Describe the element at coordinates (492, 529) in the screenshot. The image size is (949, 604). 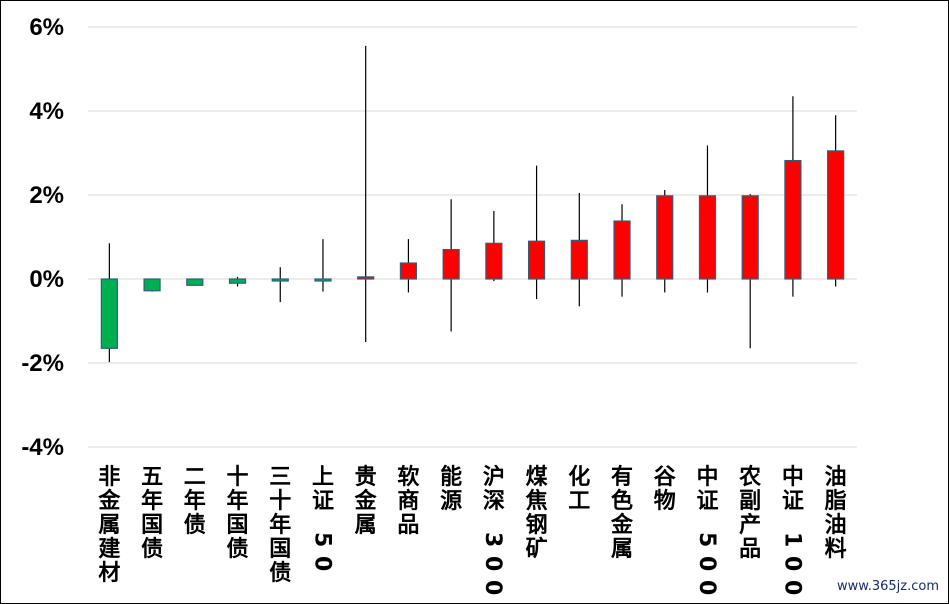
I see `x-category-label: 沪深 3 0 0` at that location.